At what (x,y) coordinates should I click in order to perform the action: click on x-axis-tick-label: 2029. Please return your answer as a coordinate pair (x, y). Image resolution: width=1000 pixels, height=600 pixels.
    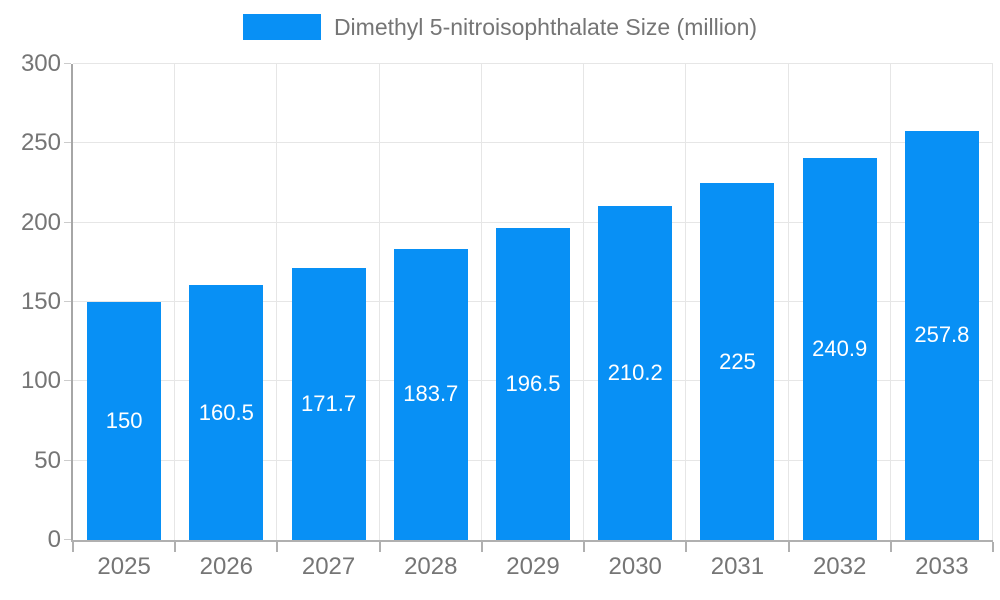
    Looking at the image, I should click on (533, 566).